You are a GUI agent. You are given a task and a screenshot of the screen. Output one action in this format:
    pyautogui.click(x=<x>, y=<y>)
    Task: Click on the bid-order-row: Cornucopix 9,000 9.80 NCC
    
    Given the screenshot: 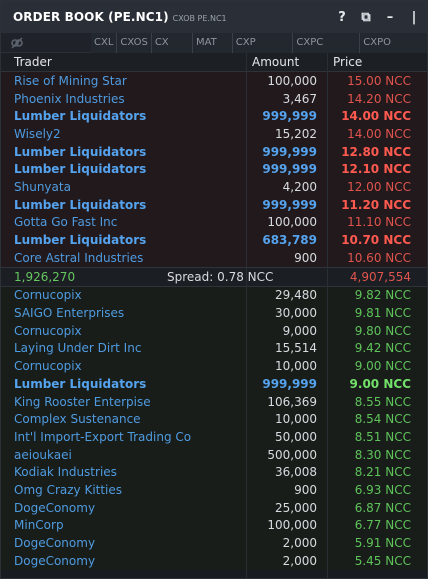 What is the action you would take?
    pyautogui.click(x=214, y=330)
    